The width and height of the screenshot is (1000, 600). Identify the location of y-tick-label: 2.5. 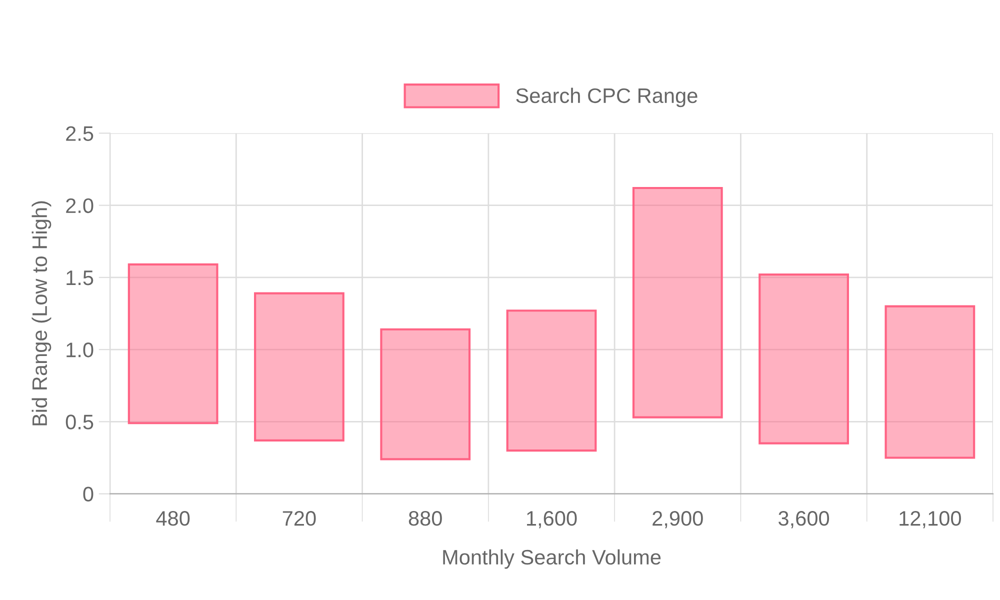
(80, 133).